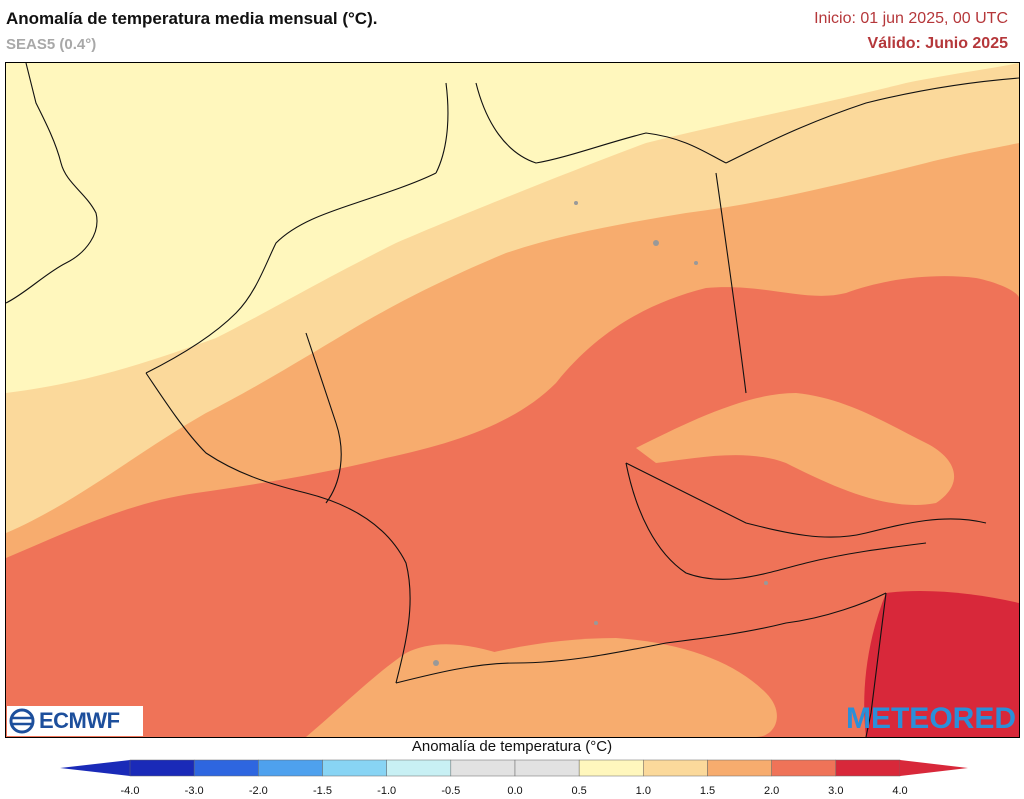  I want to click on border-cz-north, so click(806, 500).